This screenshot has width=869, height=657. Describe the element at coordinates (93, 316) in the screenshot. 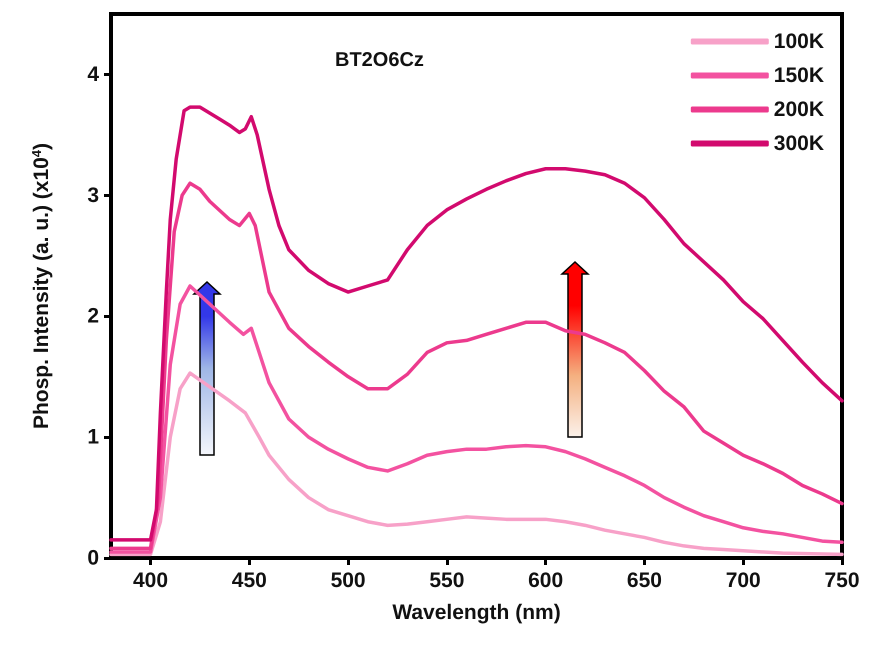

I see `y-tick-label: 2` at that location.